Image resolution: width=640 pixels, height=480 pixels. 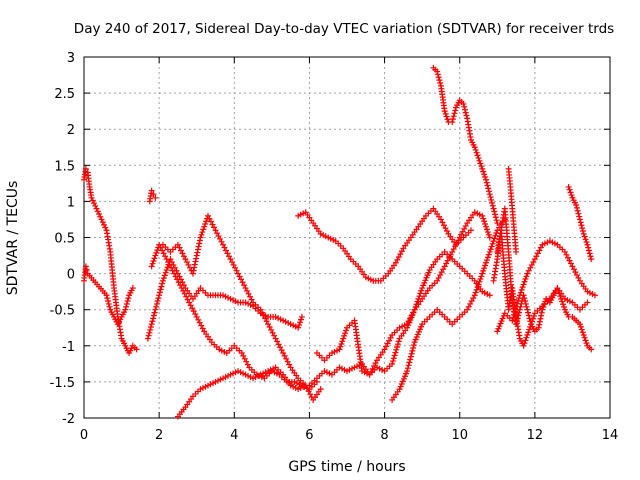 What do you see at coordinates (71, 58) in the screenshot?
I see `y-tick-label: 3` at bounding box center [71, 58].